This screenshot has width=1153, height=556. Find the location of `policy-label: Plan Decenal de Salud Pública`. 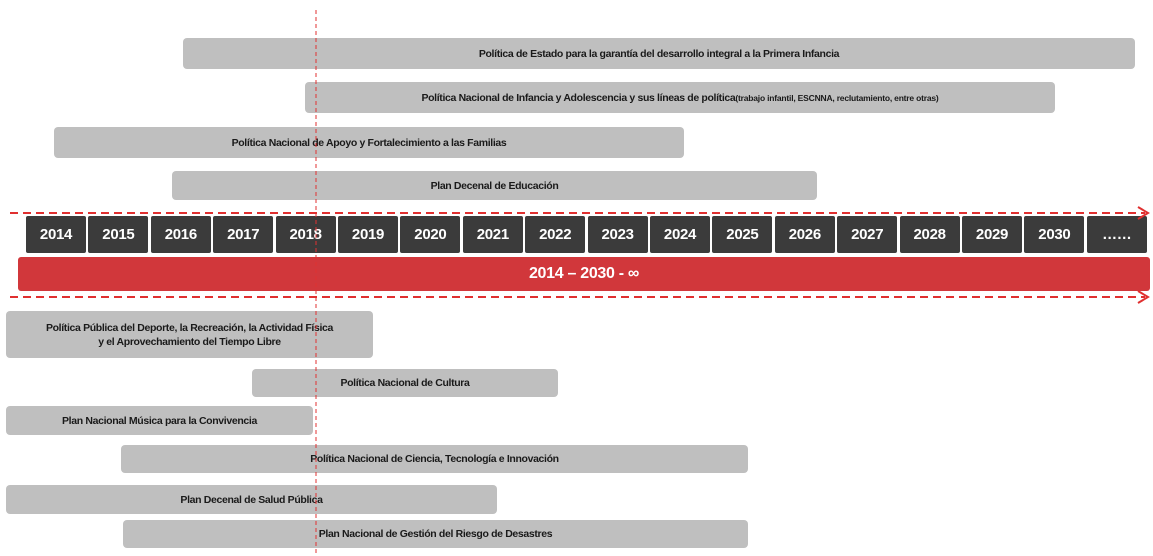

policy-label: Plan Decenal de Salud Pública is located at coordinates (251, 499).